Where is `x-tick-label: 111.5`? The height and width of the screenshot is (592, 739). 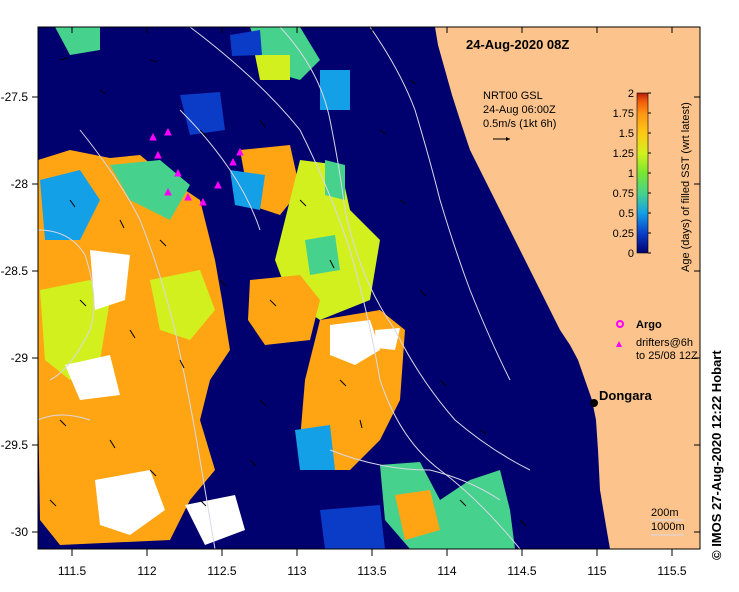
x-tick-label: 111.5 is located at coordinates (72, 571).